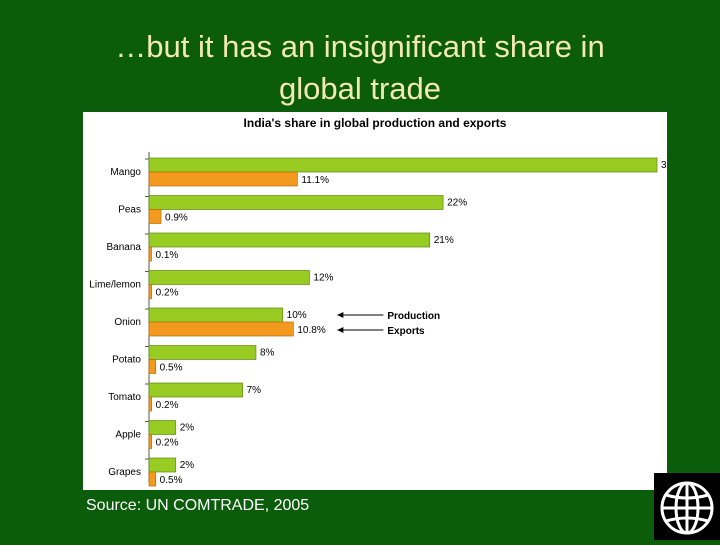  Describe the element at coordinates (198, 505) in the screenshot. I see `source-note: Source: UN COMTRADE, 2005` at that location.